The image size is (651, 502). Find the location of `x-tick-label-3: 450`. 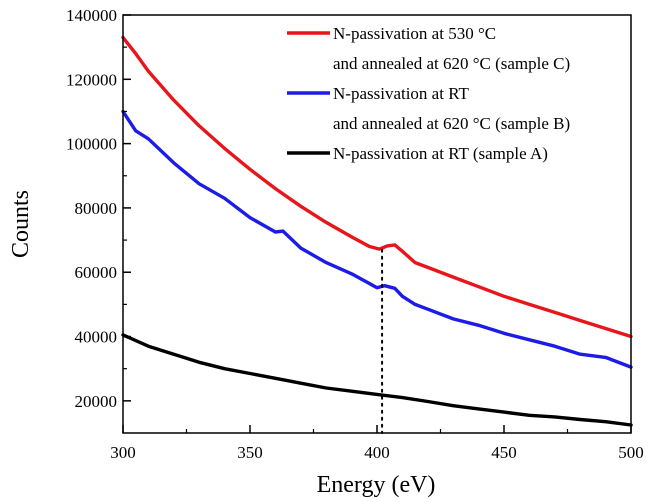

x-tick-label-3: 450 is located at coordinates (504, 452).